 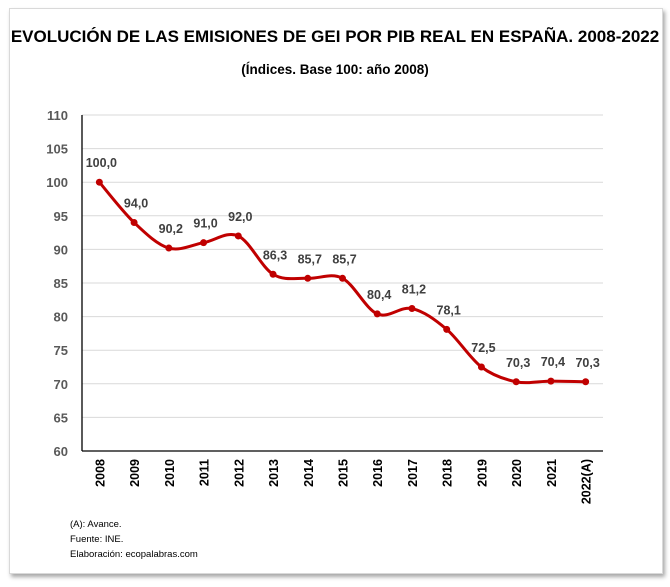 What do you see at coordinates (134, 554) in the screenshot?
I see `note-credit: Elaboración: ecopalabras.com` at bounding box center [134, 554].